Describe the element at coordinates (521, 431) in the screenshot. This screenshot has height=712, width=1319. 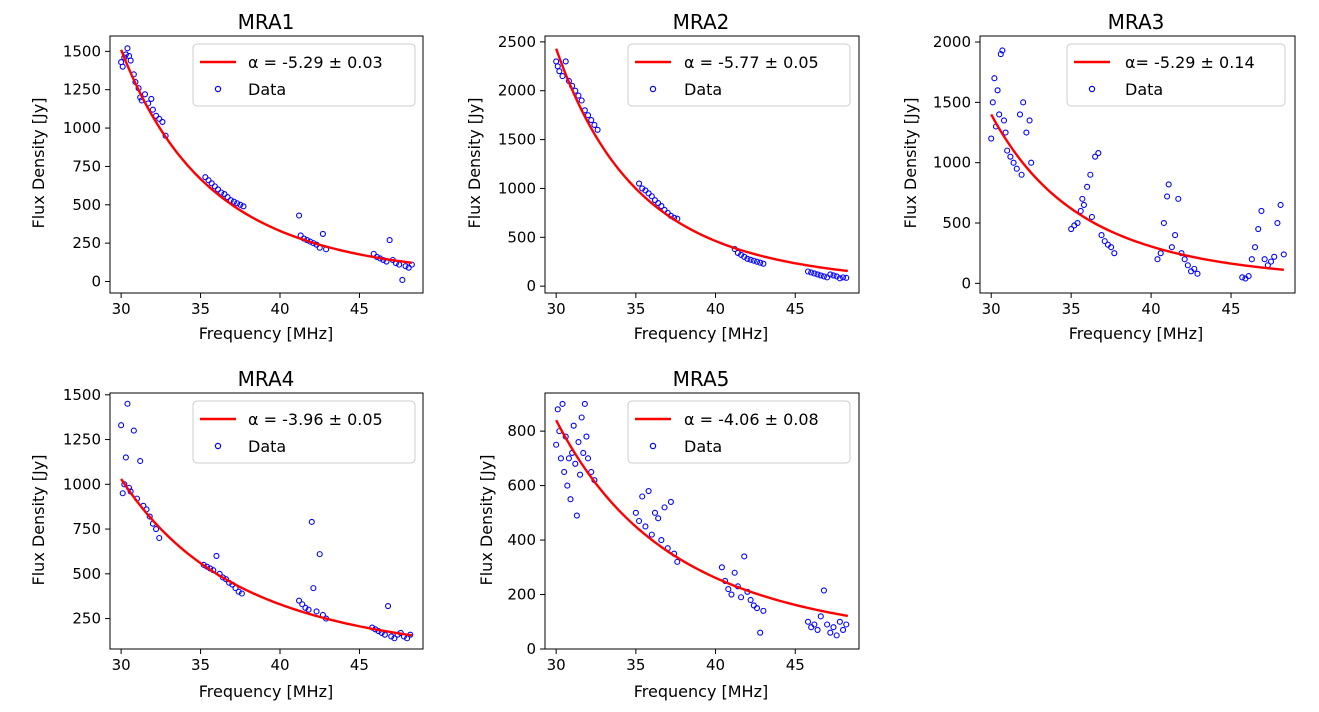
I see `y-tick-label: 800` at that location.